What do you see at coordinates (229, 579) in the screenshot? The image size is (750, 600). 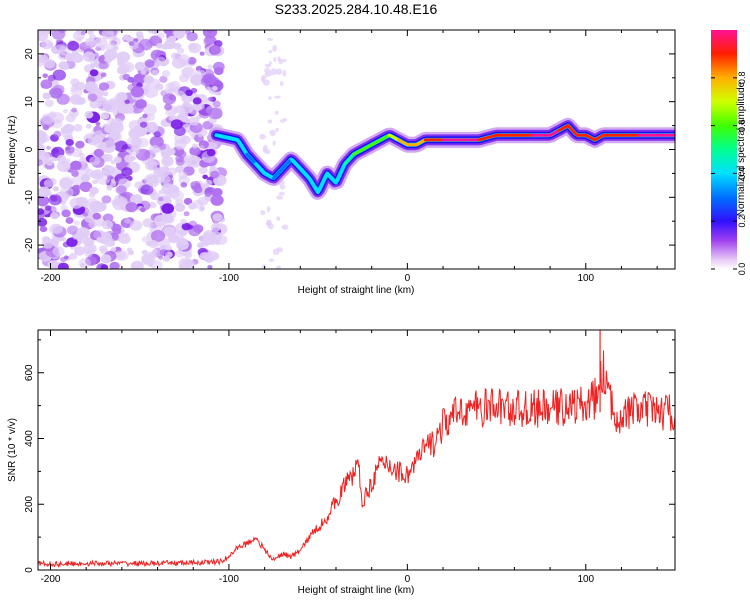 I see `snr-xtick-label: -100` at bounding box center [229, 579].